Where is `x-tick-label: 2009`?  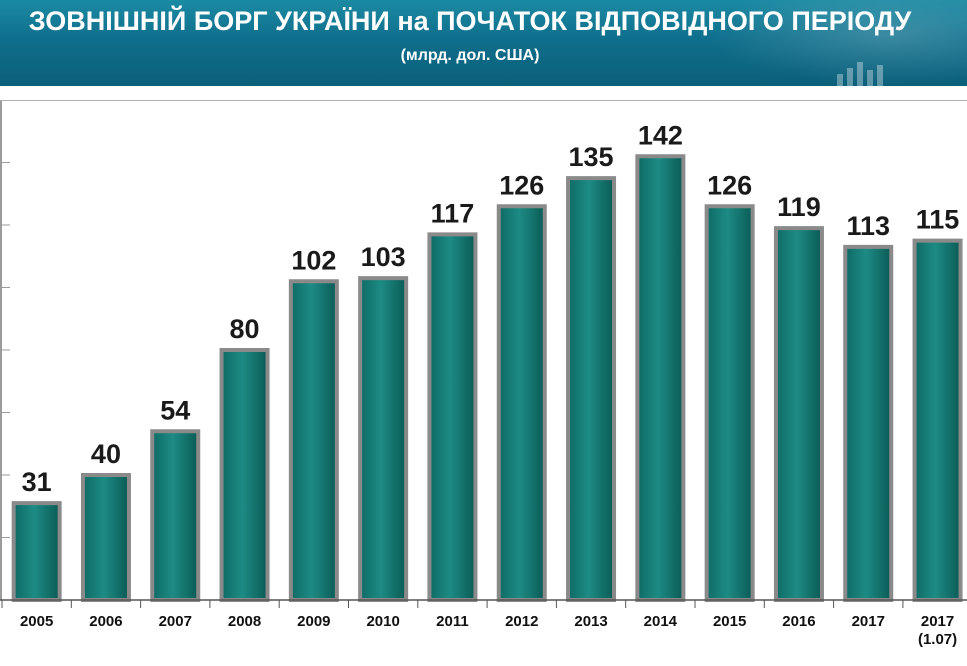
x-tick-label: 2009 is located at coordinates (313, 621).